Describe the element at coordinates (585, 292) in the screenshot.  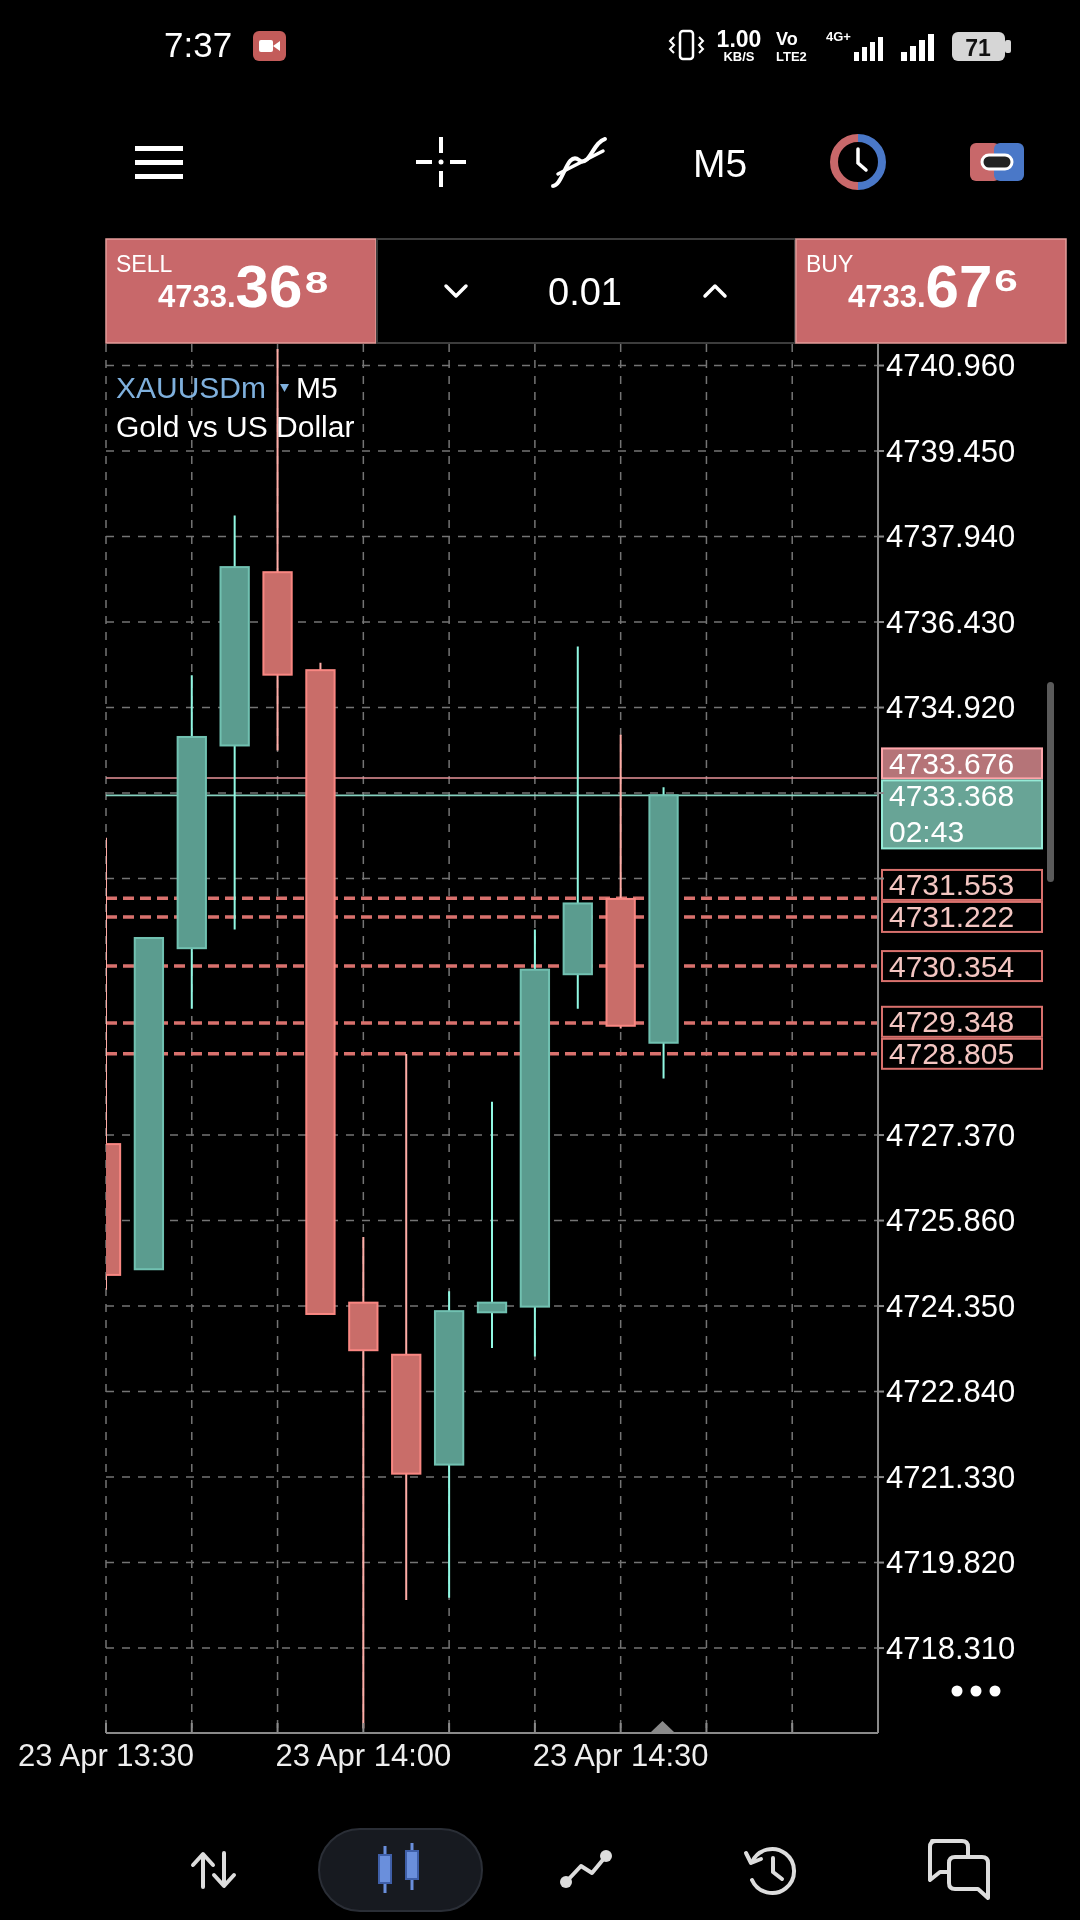
I see `text: 0.01` at that location.